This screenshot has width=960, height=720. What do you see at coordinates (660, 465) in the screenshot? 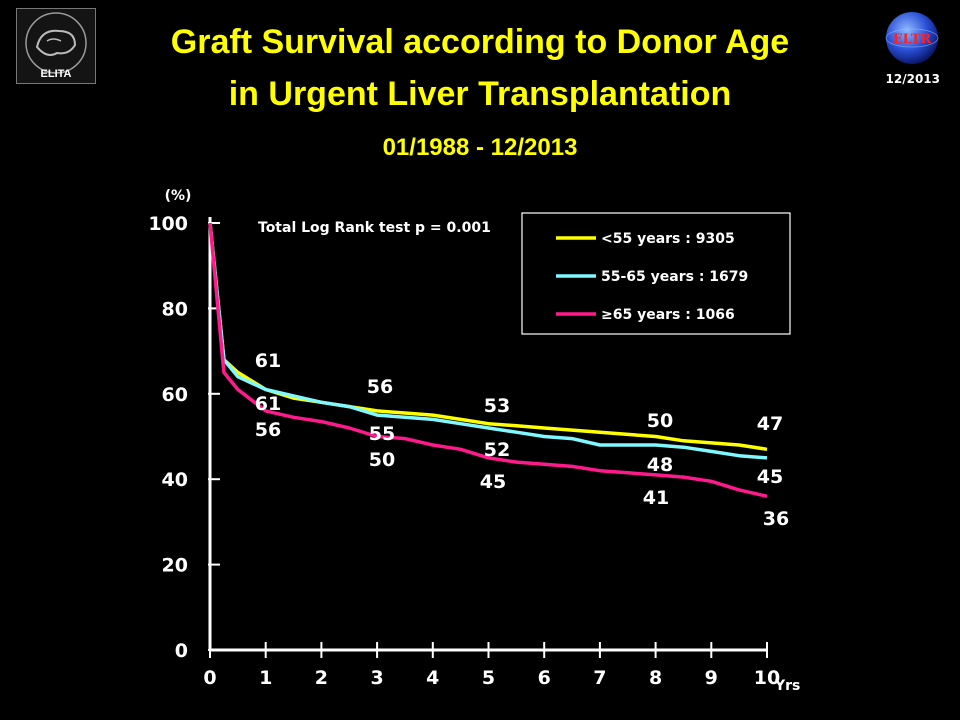
I see `data-label: 48` at bounding box center [660, 465].